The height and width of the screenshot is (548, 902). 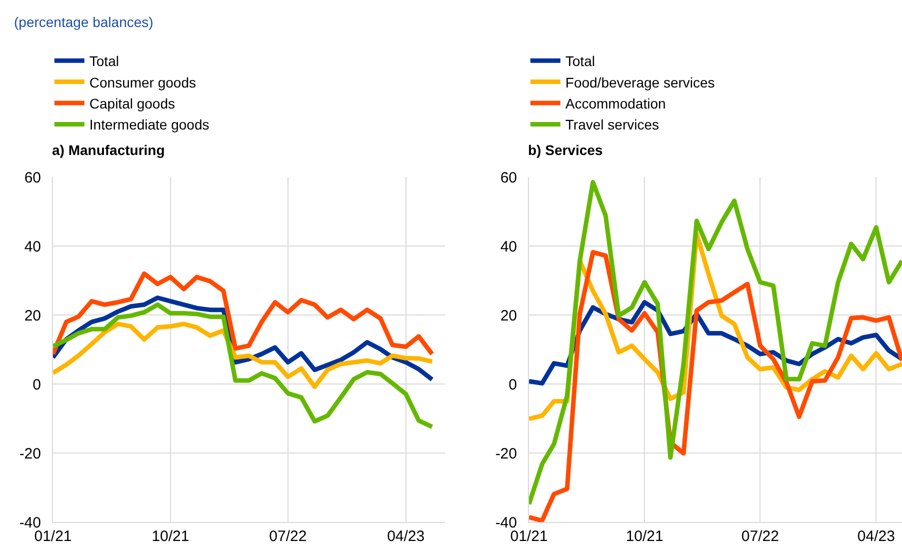 What do you see at coordinates (612, 124) in the screenshot?
I see `legend-label: Travel services` at bounding box center [612, 124].